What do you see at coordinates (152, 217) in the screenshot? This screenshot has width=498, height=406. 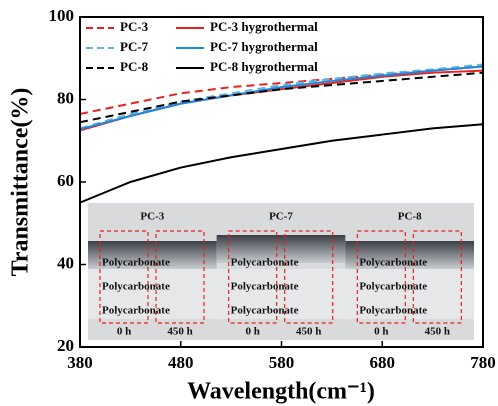 I see `inset-title: PC-3` at bounding box center [152, 217].